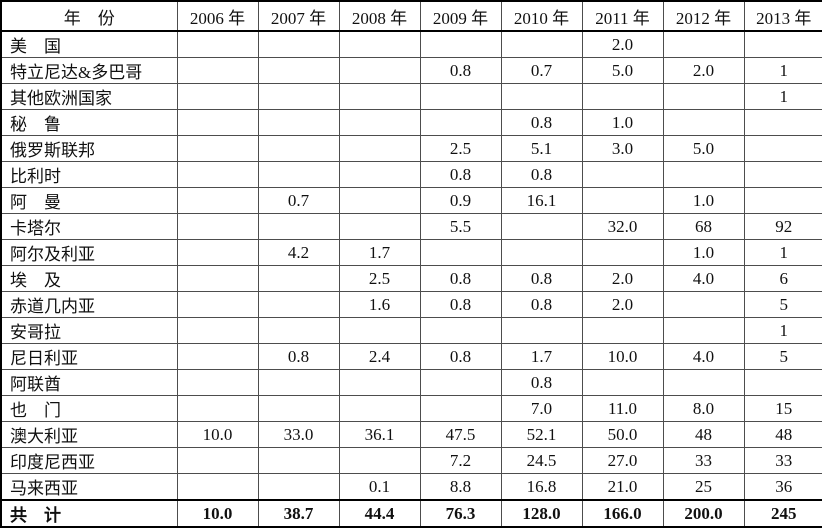 The height and width of the screenshot is (528, 822). What do you see at coordinates (89, 44) in the screenshot?
I see `country-label-cell: 美 国` at bounding box center [89, 44].